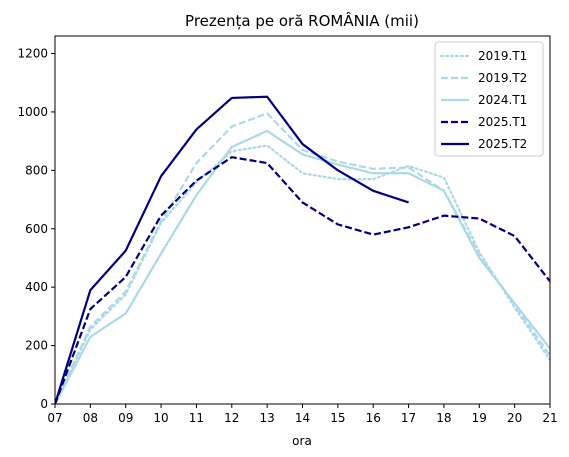  I want to click on x-axis-label: ora, so click(302, 441).